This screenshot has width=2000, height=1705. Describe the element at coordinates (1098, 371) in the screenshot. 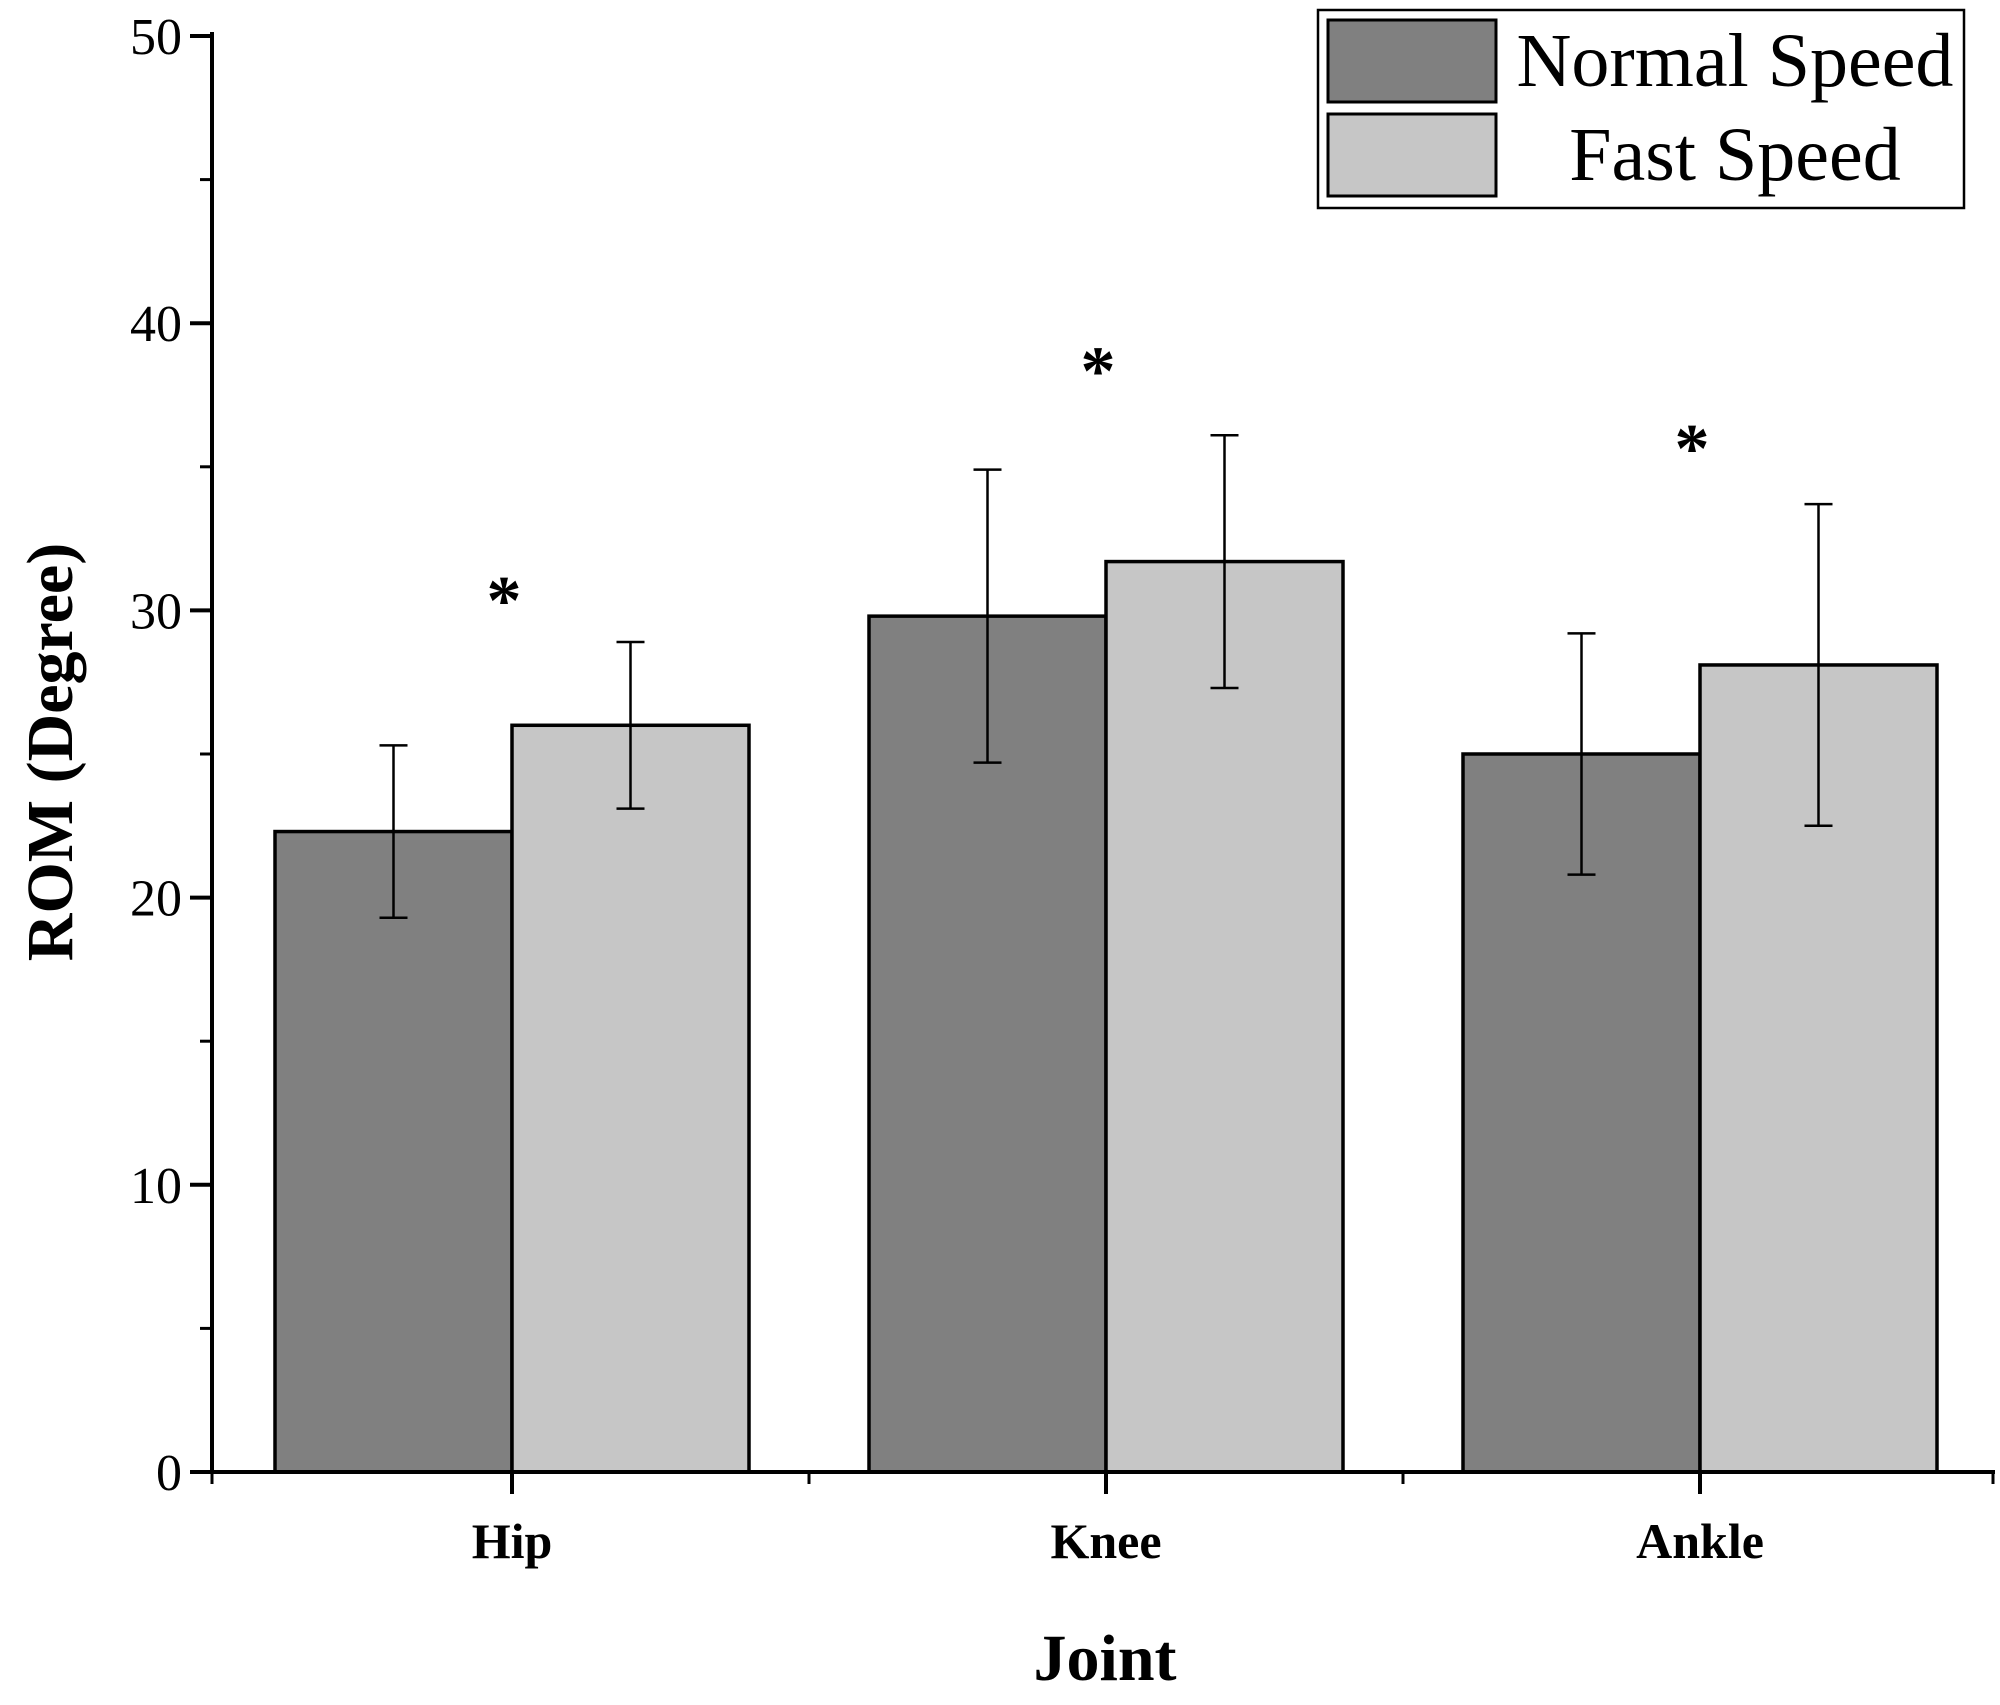

I see `significance-marker-knee: *` at that location.